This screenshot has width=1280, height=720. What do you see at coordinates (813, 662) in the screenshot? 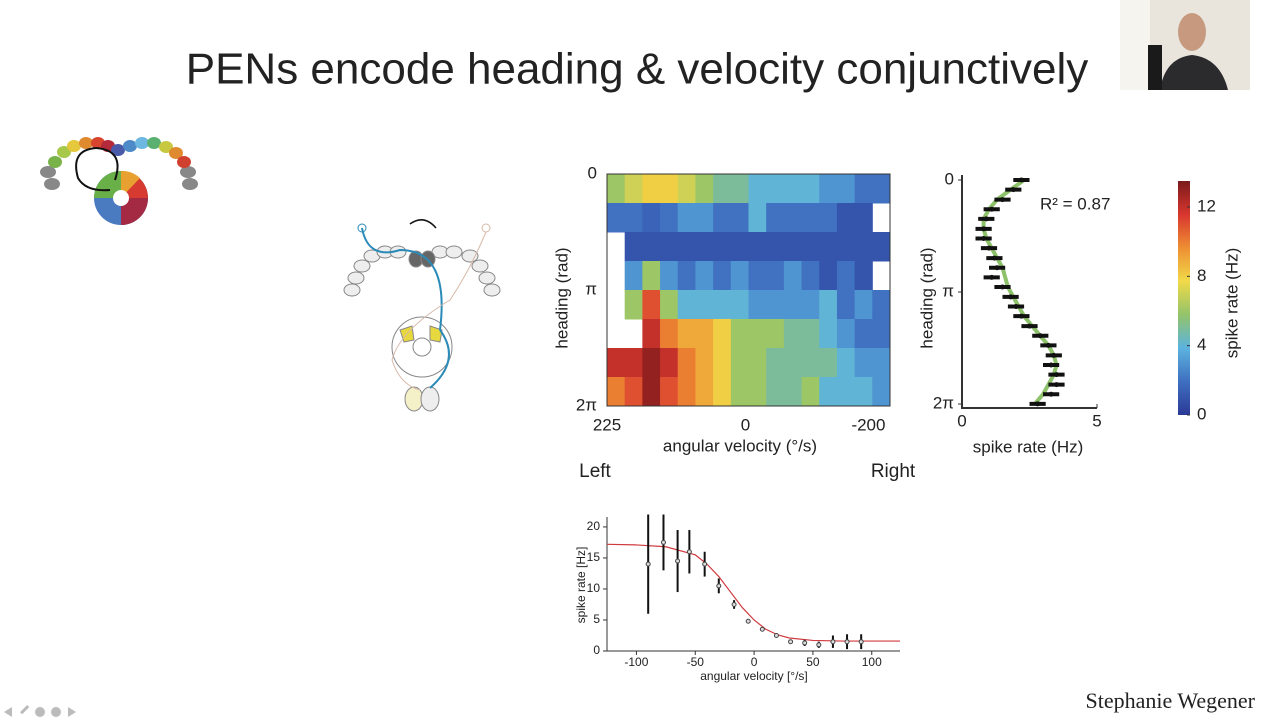
I see `x-tick-label: 50` at bounding box center [813, 662].